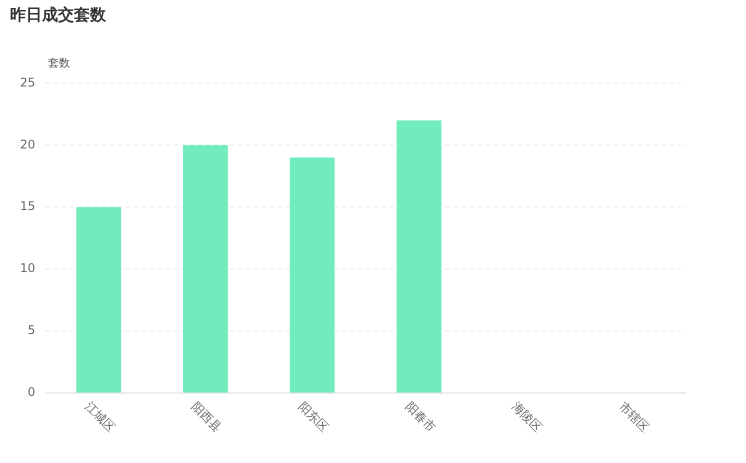  I want to click on y-axis-title: 套数, so click(59, 63).